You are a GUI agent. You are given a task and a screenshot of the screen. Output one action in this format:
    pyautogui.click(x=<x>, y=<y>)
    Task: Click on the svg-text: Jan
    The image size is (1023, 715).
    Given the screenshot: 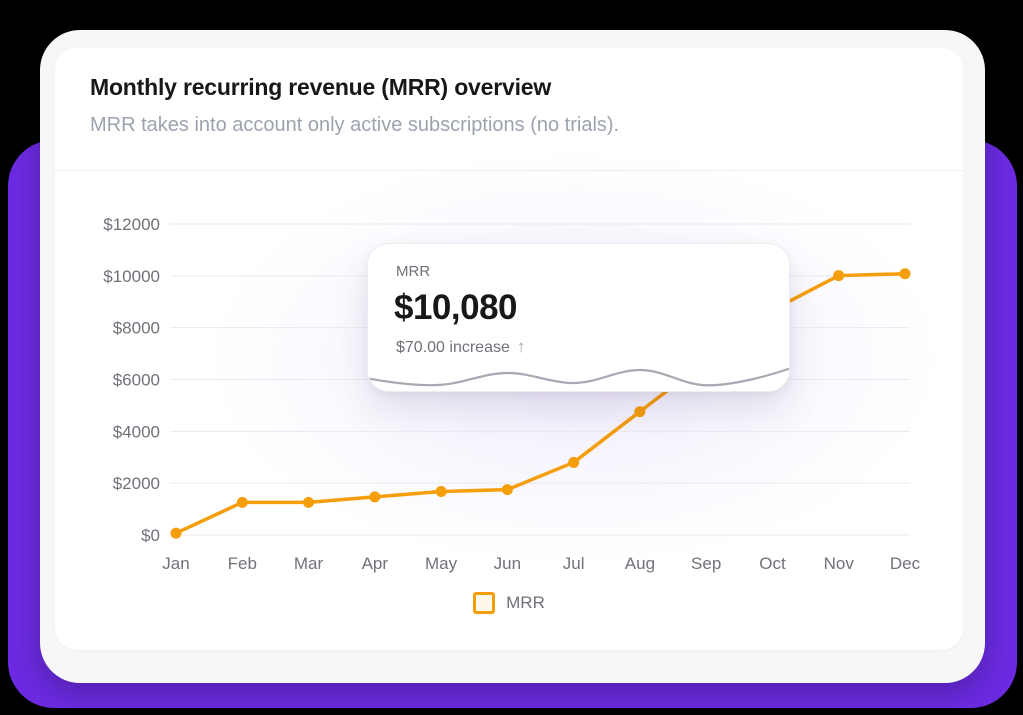 What is the action you would take?
    pyautogui.click(x=175, y=563)
    